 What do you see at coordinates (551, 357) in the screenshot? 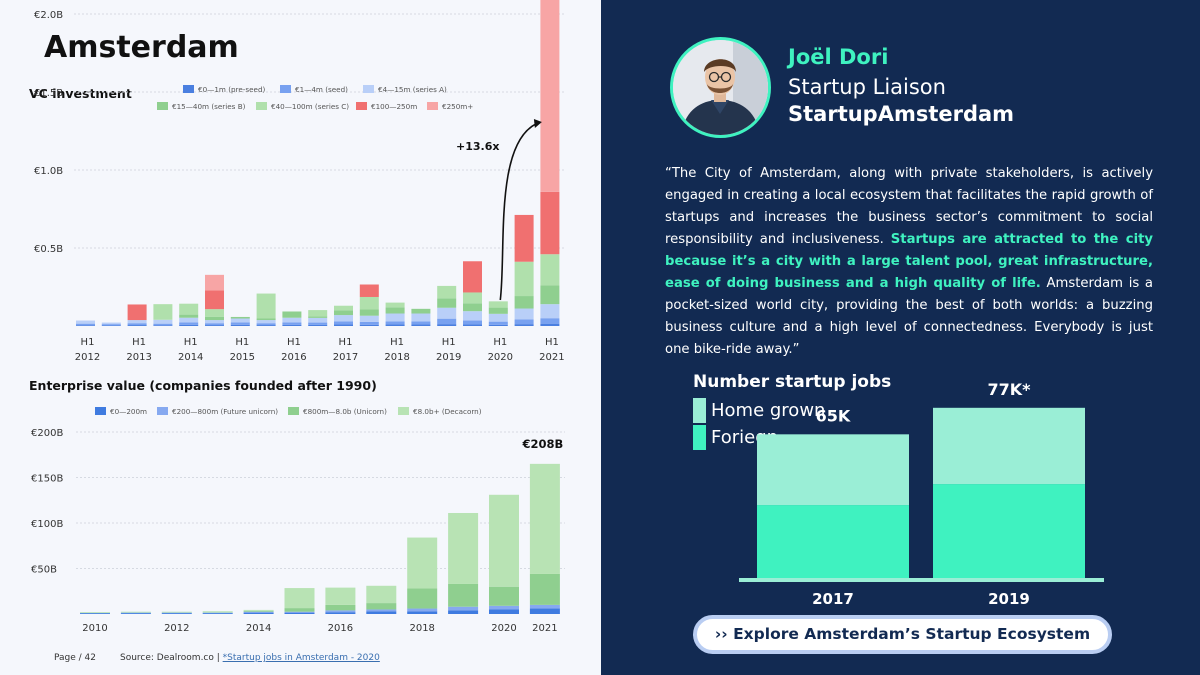
I see `vc-x-tick: 2021` at bounding box center [551, 357].